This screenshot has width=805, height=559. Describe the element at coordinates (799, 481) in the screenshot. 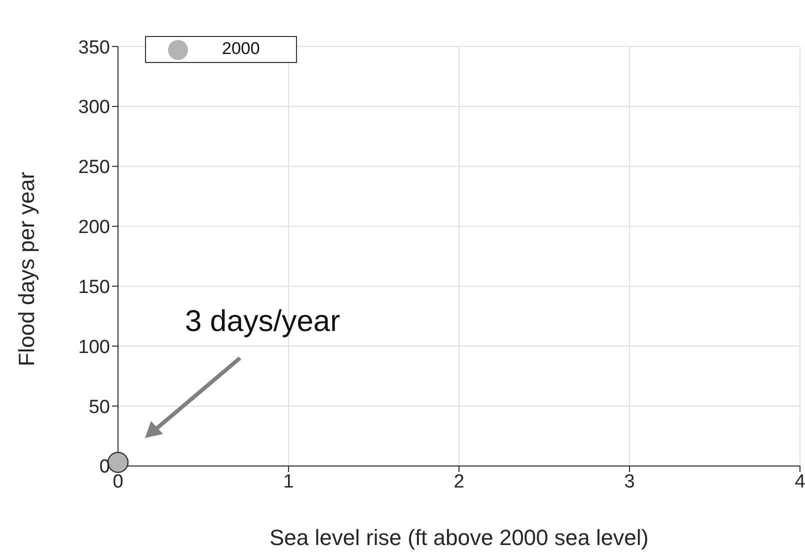

I see `x-tick-label: 4` at that location.